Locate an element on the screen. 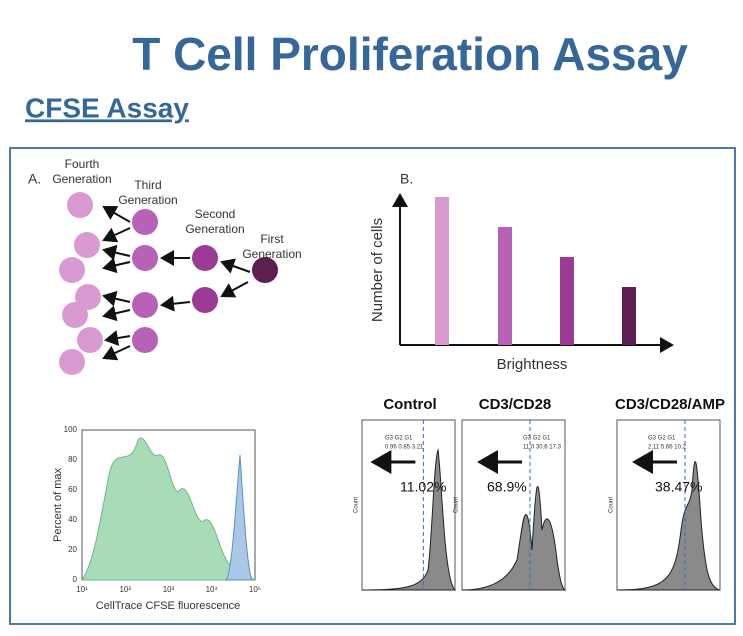 This screenshot has height=636, width=743. panel-title: CD3/CD28 is located at coordinates (515, 404).